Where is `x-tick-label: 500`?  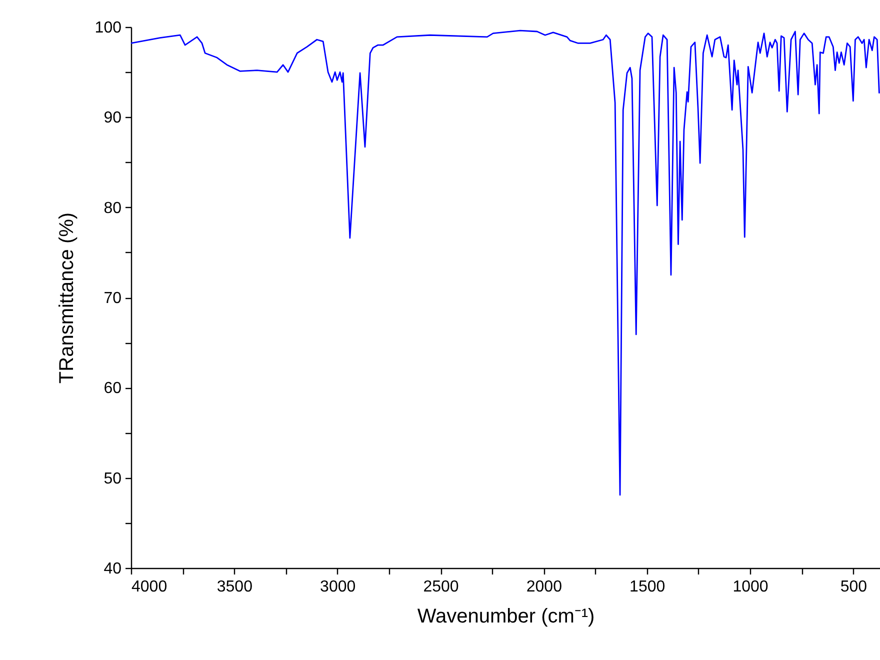
x-tick-label: 500 is located at coordinates (854, 587).